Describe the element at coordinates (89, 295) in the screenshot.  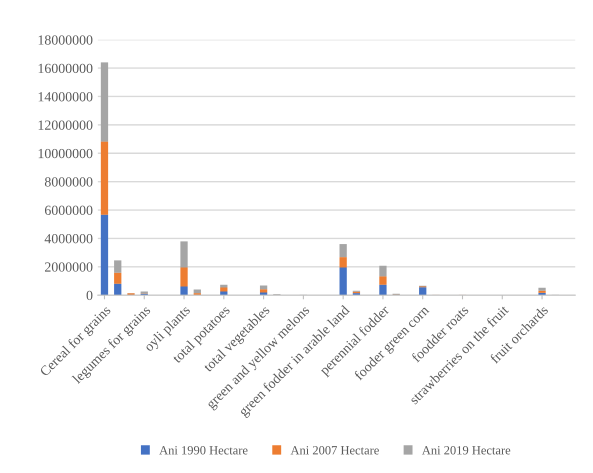
I see `y-tick-label: 0` at that location.